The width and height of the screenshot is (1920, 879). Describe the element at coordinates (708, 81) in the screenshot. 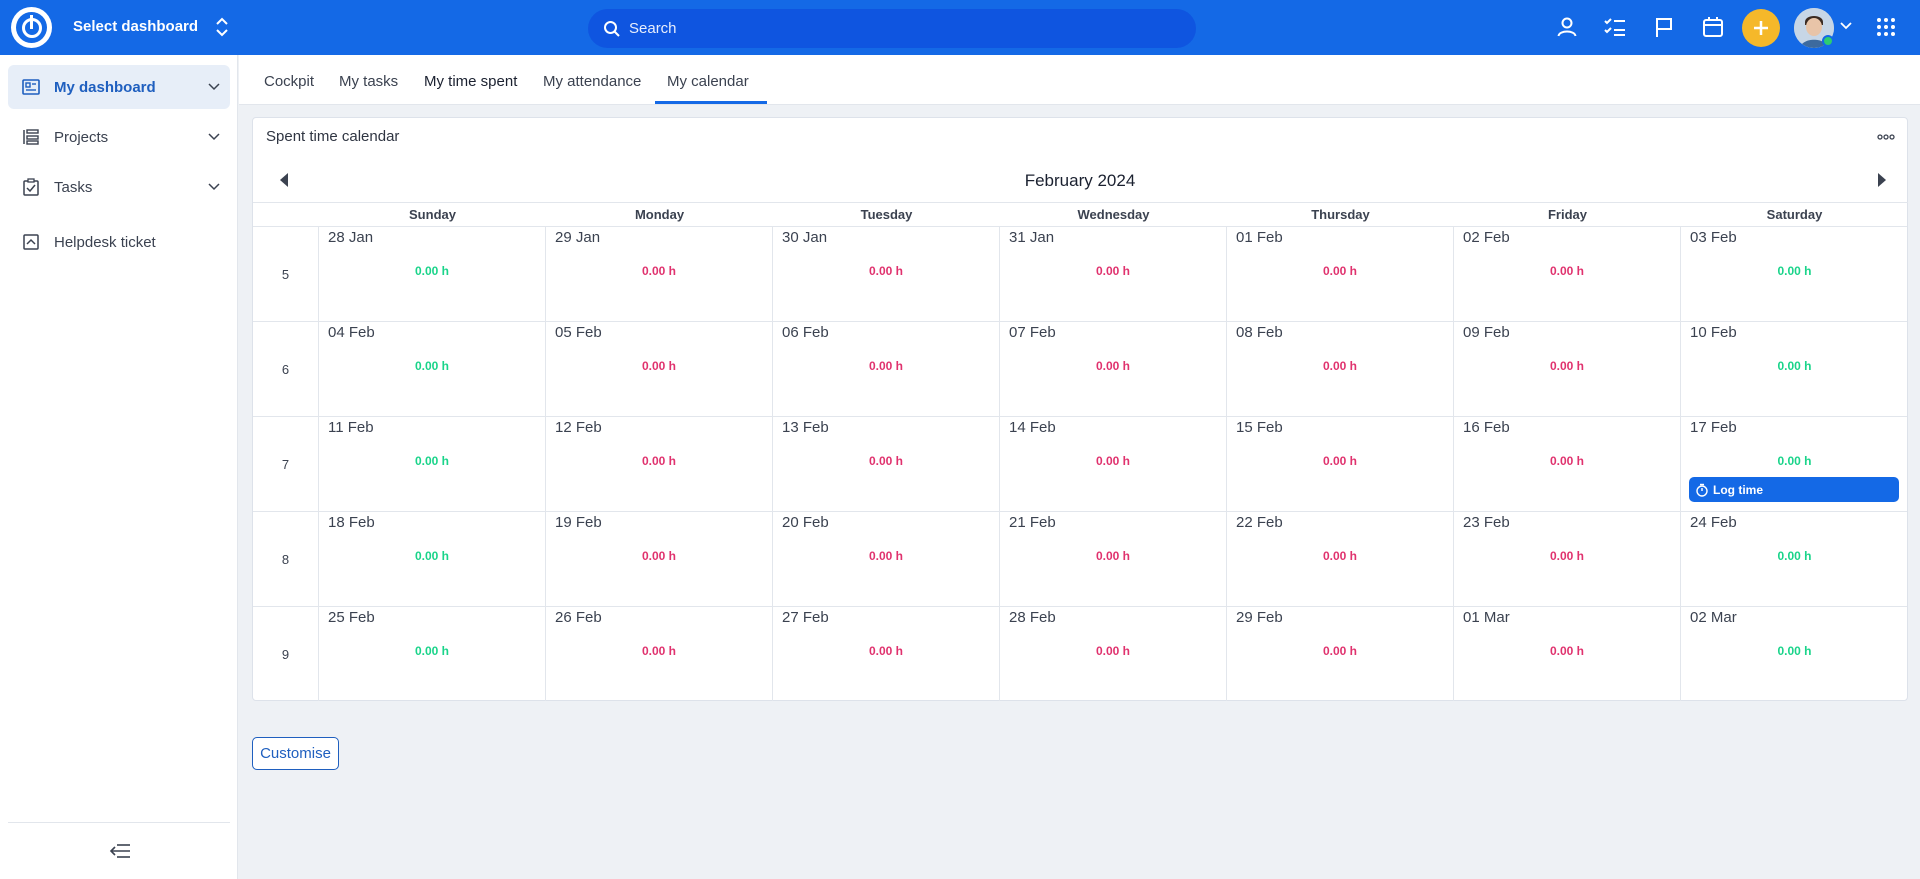

I see `tab-my-calendar: My calendar` at that location.